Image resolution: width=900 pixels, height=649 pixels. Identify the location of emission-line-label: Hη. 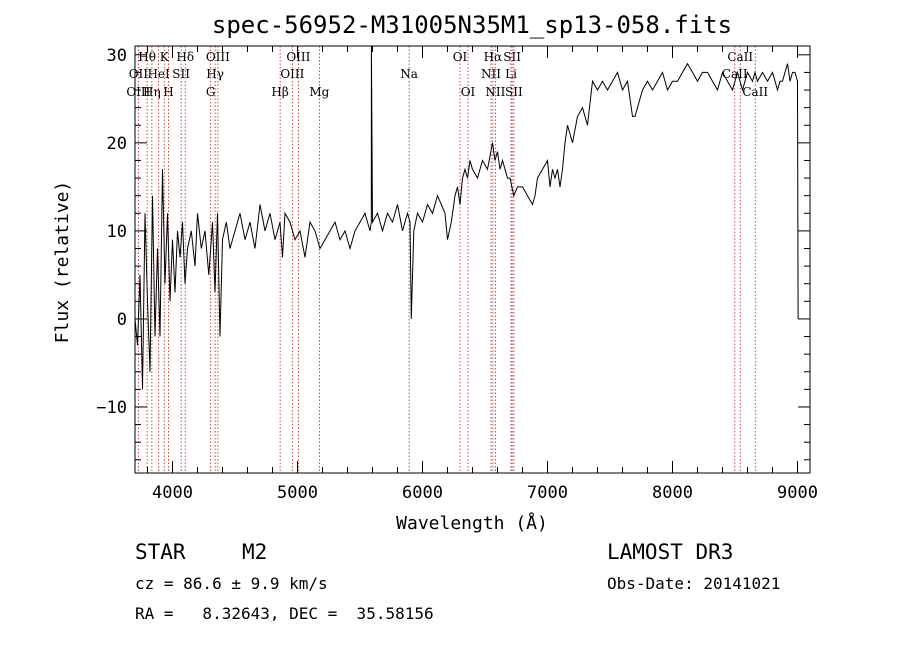
(152, 92).